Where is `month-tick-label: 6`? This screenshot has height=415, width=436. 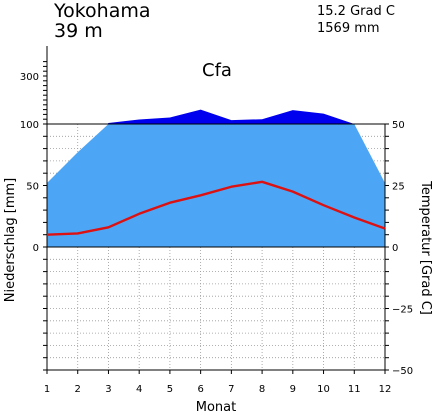 month-tick-label: 6 is located at coordinates (200, 389).